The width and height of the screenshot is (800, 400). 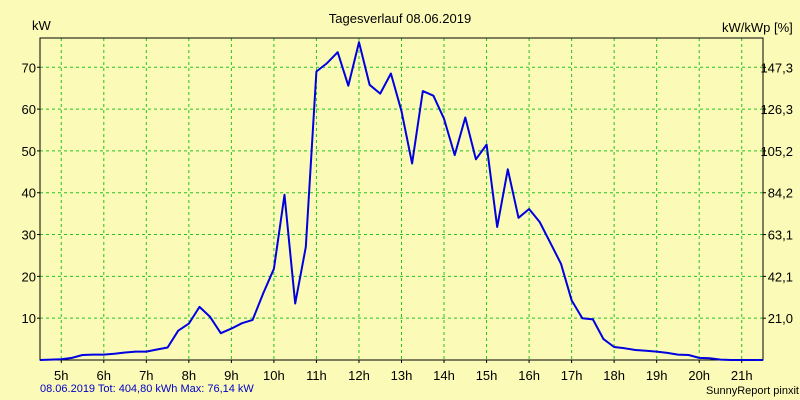 What do you see at coordinates (400, 18) in the screenshot?
I see `chart-title: Tagesverlauf 08.06.2019` at bounding box center [400, 18].